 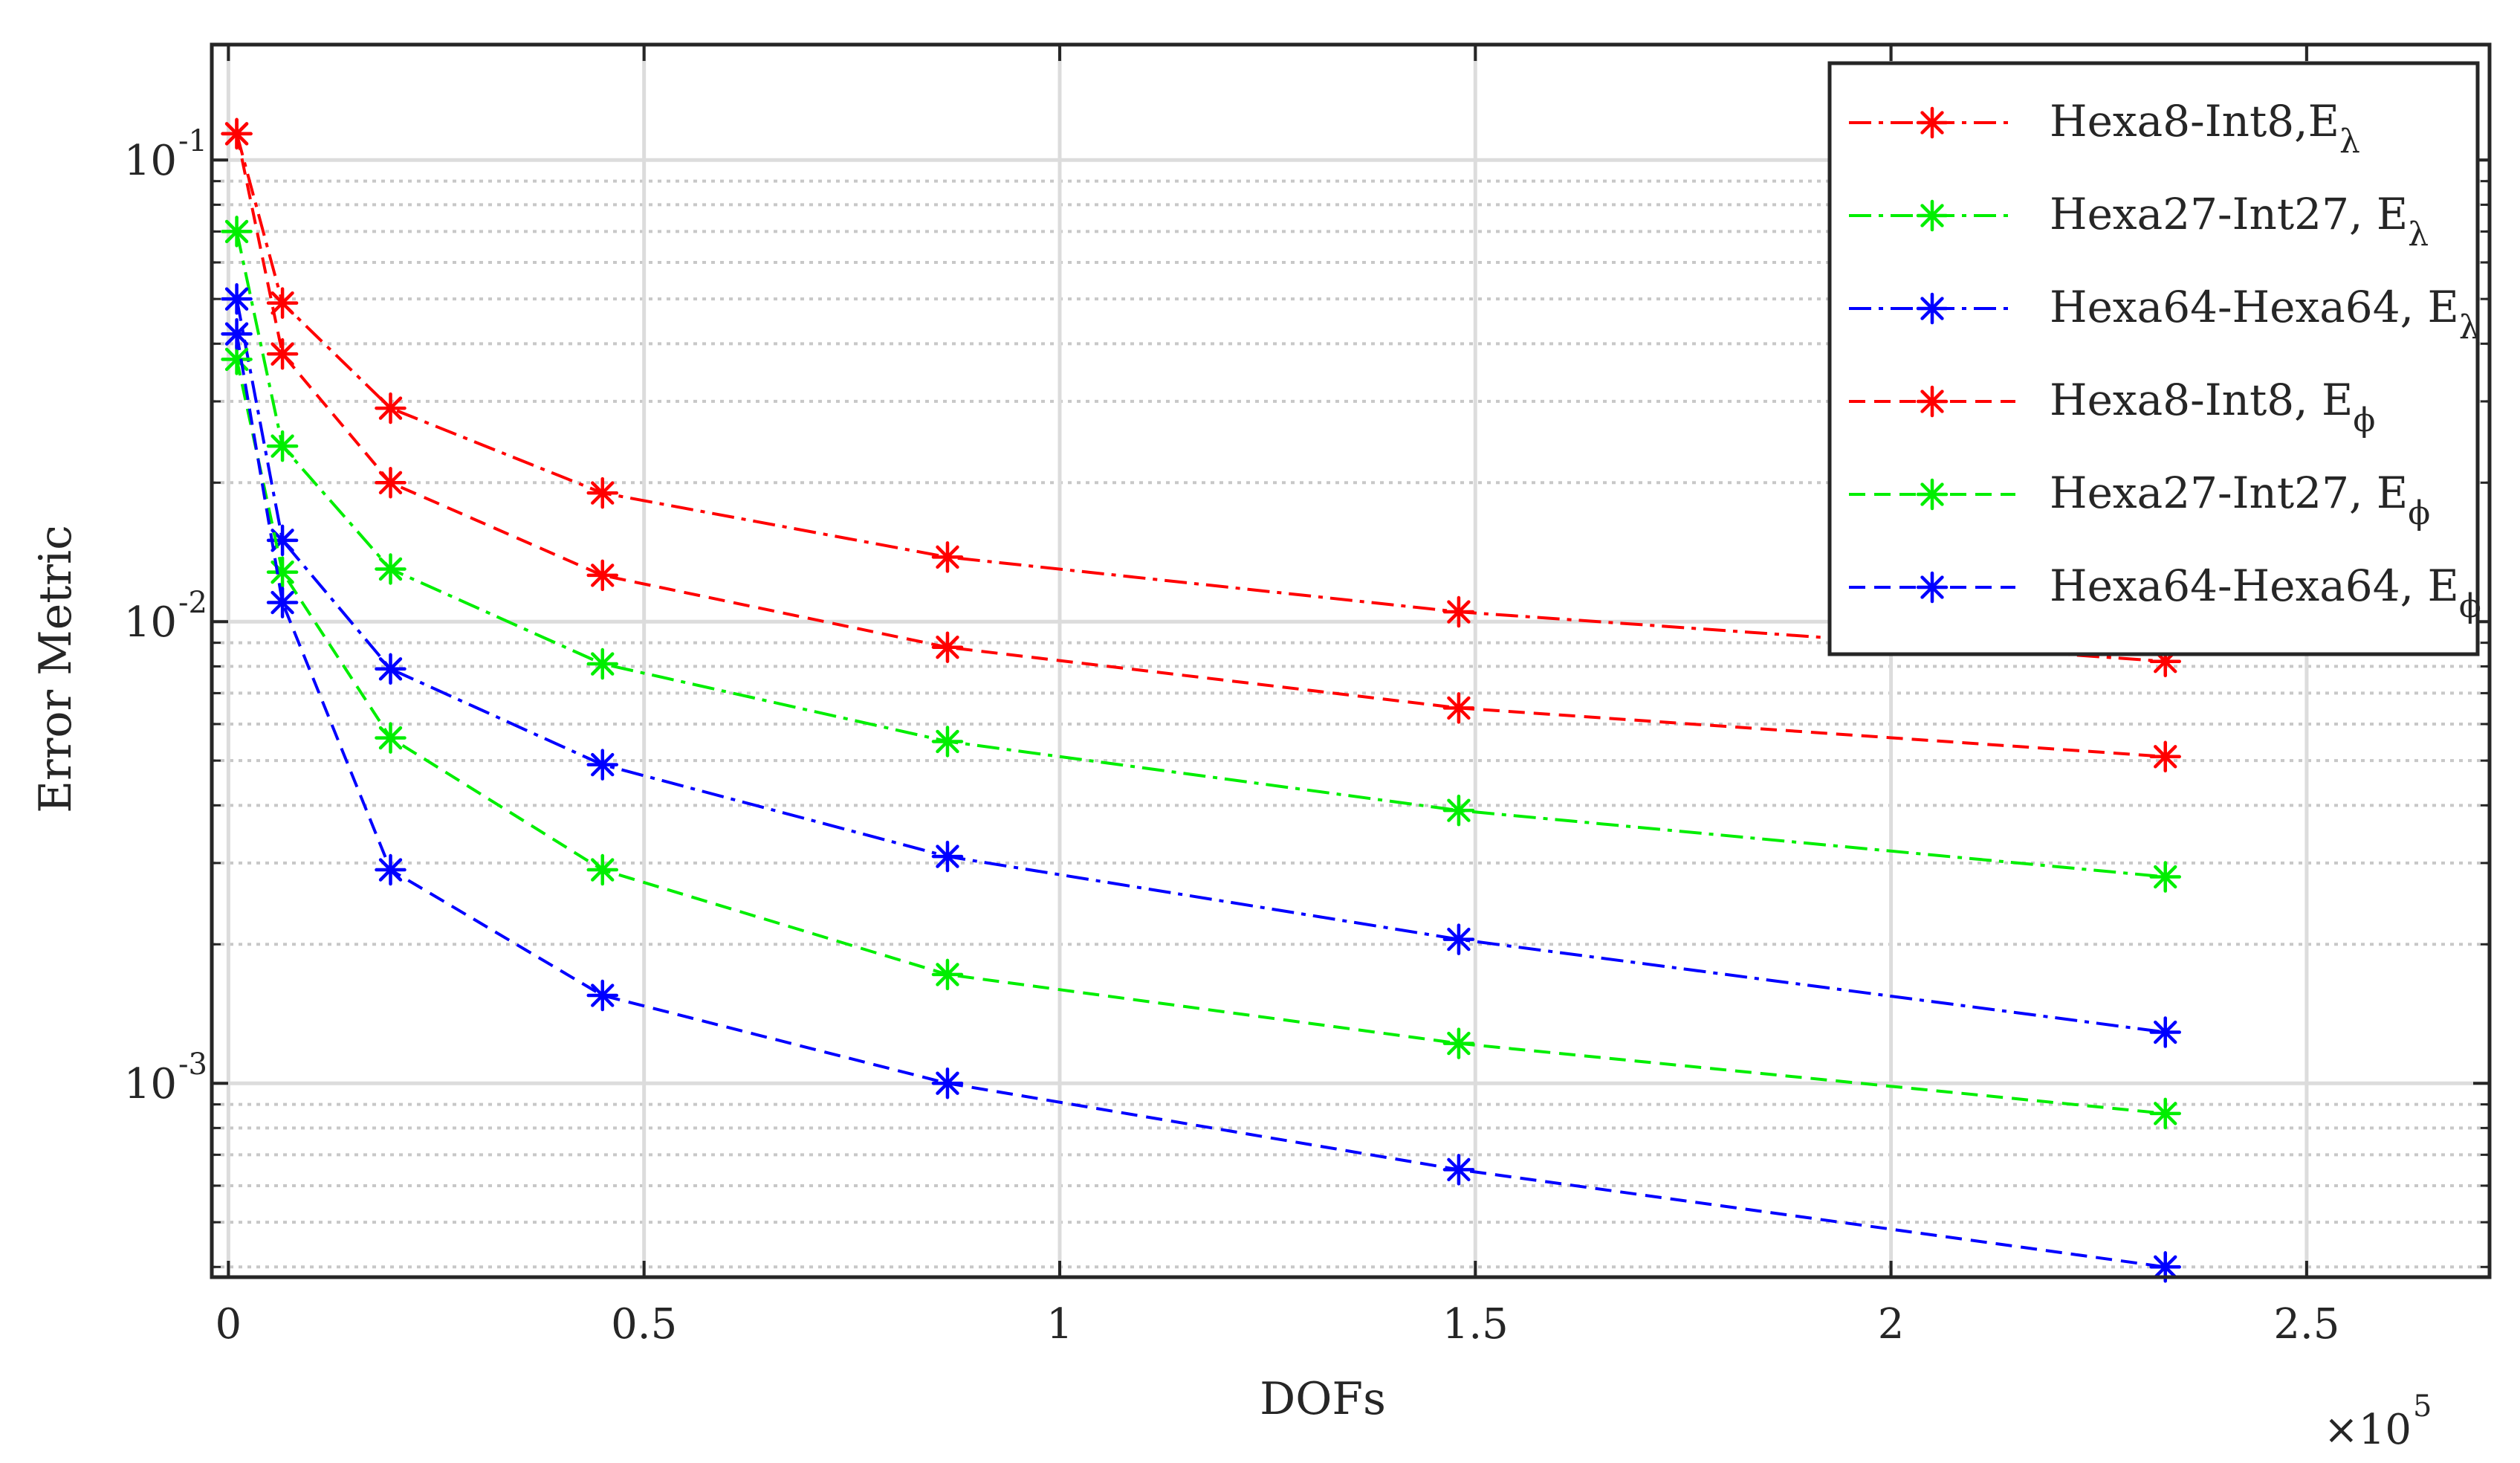 I want to click on legend-label: Hexa64-Hexa64, Eϕ, so click(x=2266, y=593).